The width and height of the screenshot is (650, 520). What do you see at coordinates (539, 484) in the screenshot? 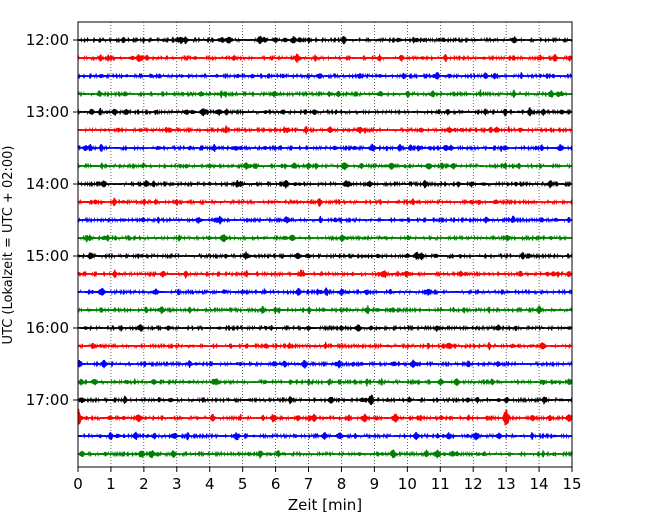
I see `x-tick-label: 14` at bounding box center [539, 484].